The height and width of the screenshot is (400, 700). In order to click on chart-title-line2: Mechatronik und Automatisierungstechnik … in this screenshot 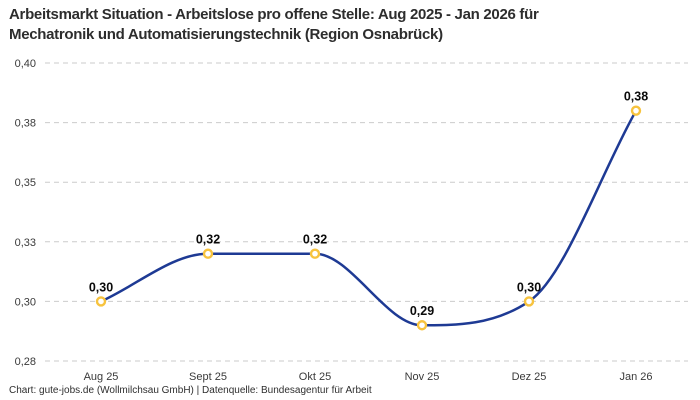, I will do `click(226, 34)`.